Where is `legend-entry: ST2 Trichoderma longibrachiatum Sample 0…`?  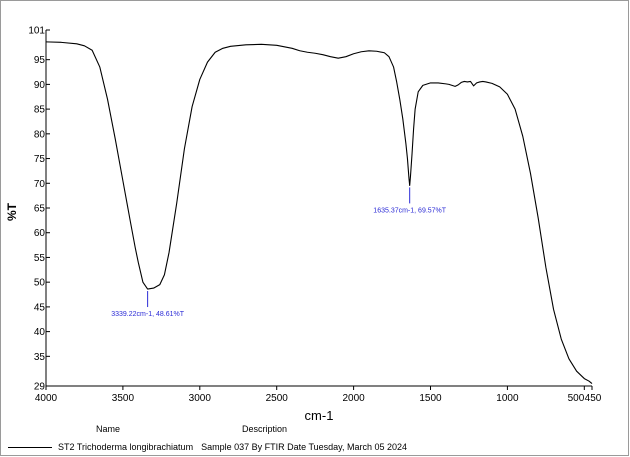 legend-entry: ST2 Trichoderma longibrachiatum Sample 0… is located at coordinates (207, 447).